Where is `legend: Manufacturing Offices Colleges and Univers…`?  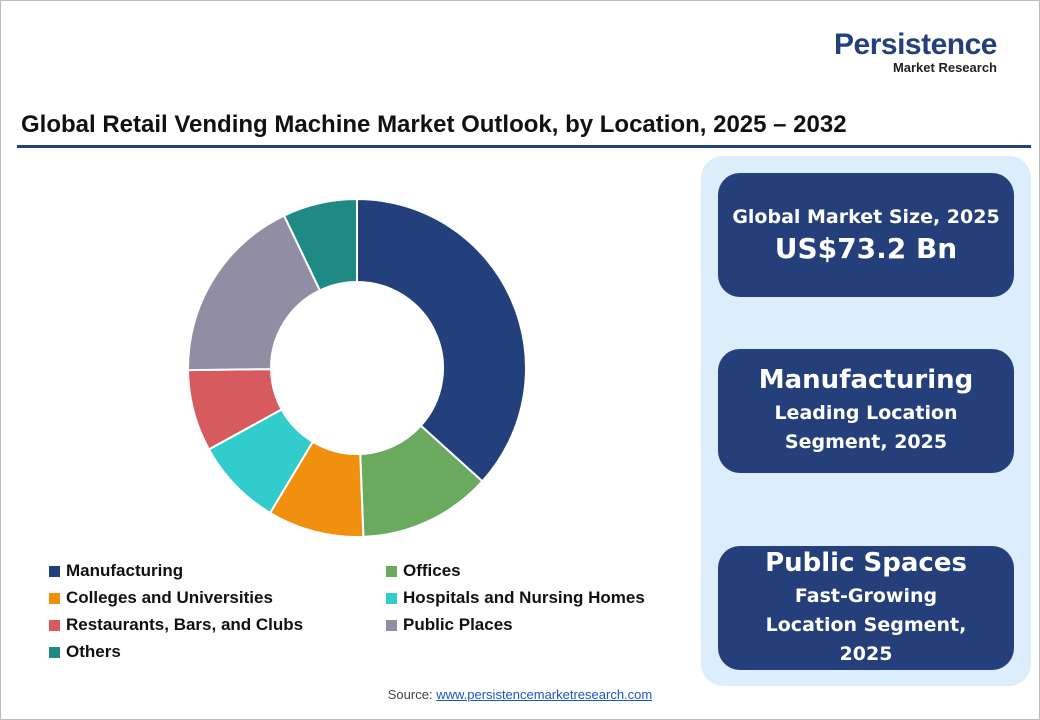
legend: Manufacturing Offices Colleges and Univers… is located at coordinates (369, 611).